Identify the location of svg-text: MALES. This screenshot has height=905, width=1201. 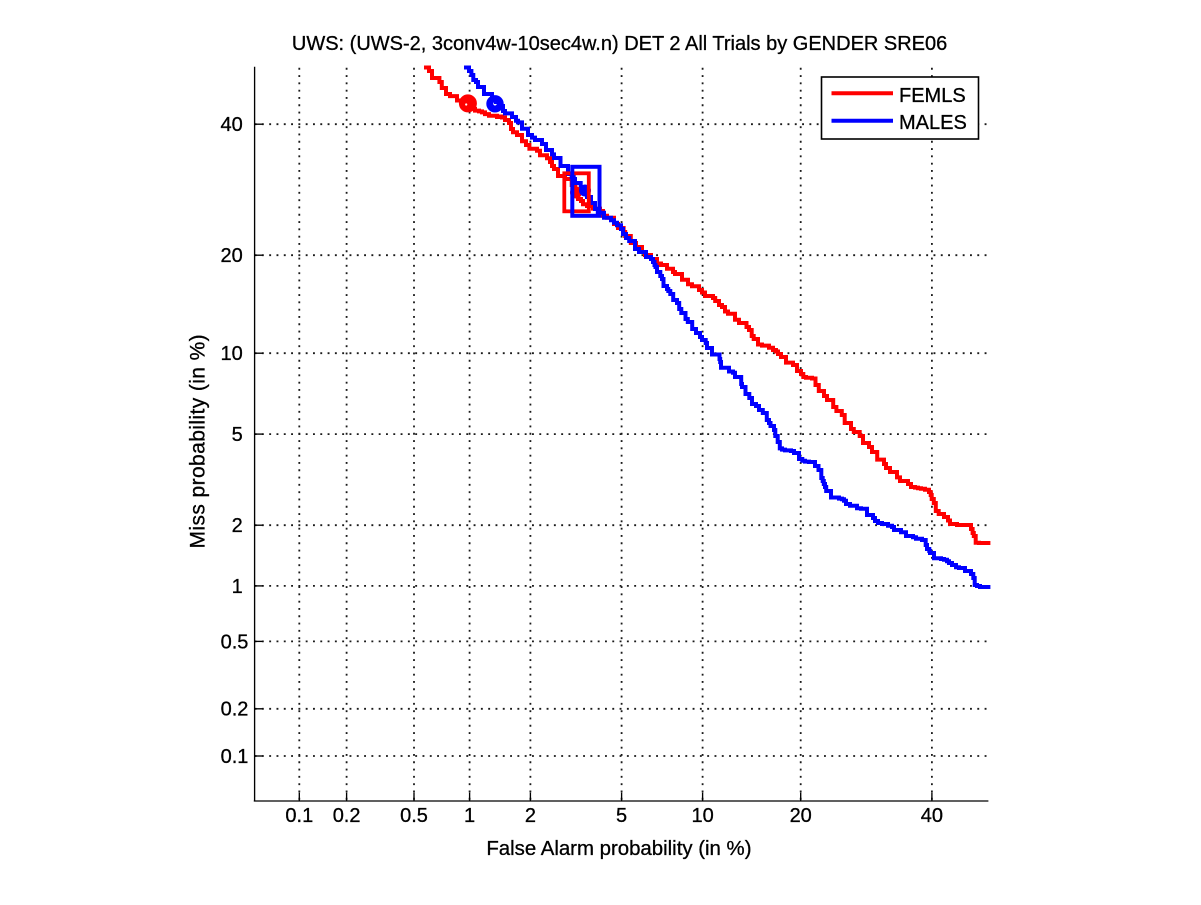
(933, 123).